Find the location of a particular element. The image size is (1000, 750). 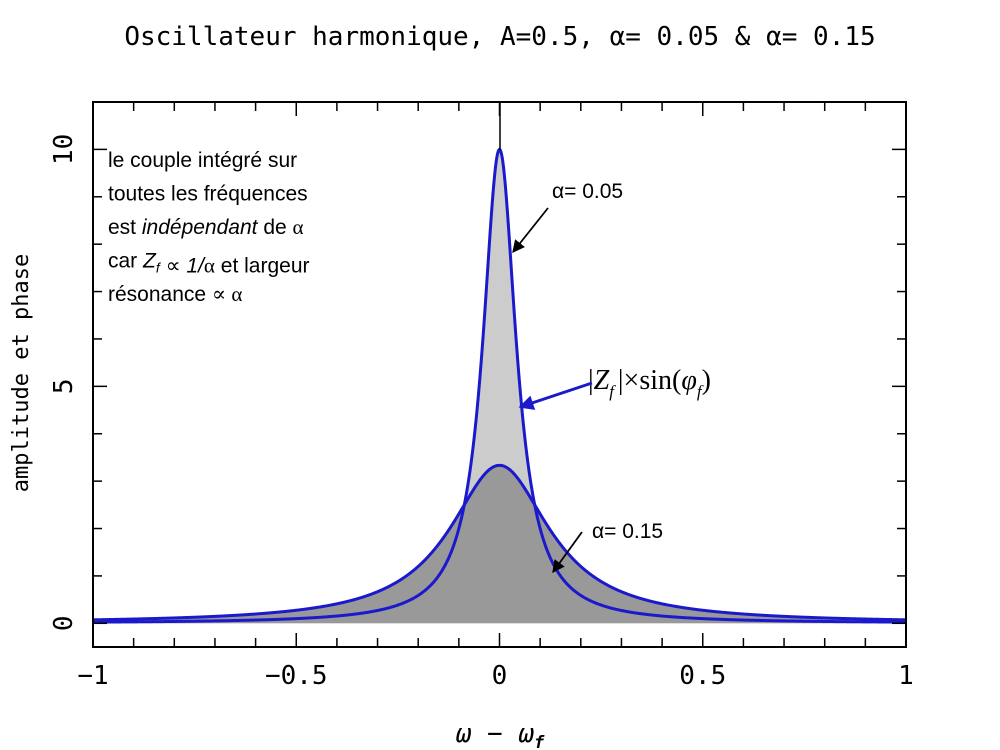

note-line: est indépendant de α is located at coordinates (206, 227).